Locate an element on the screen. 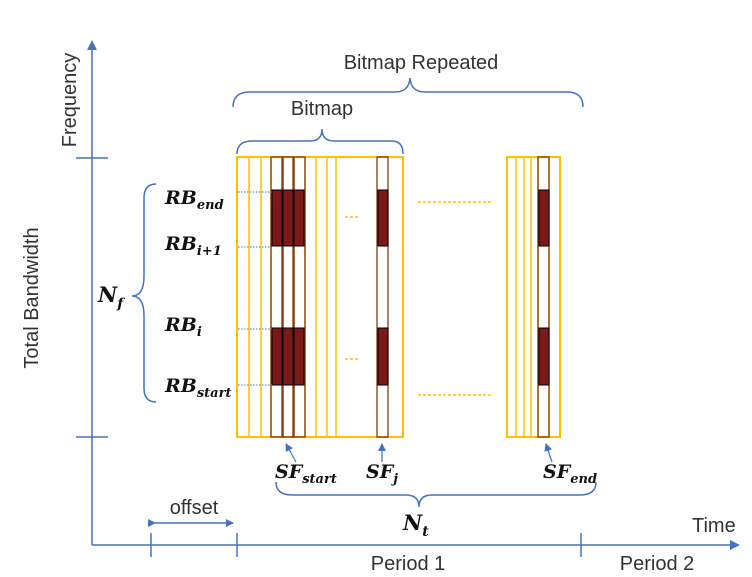 The image size is (752, 577). total-bandwidth-label: Total Bandwidth is located at coordinates (32, 297).